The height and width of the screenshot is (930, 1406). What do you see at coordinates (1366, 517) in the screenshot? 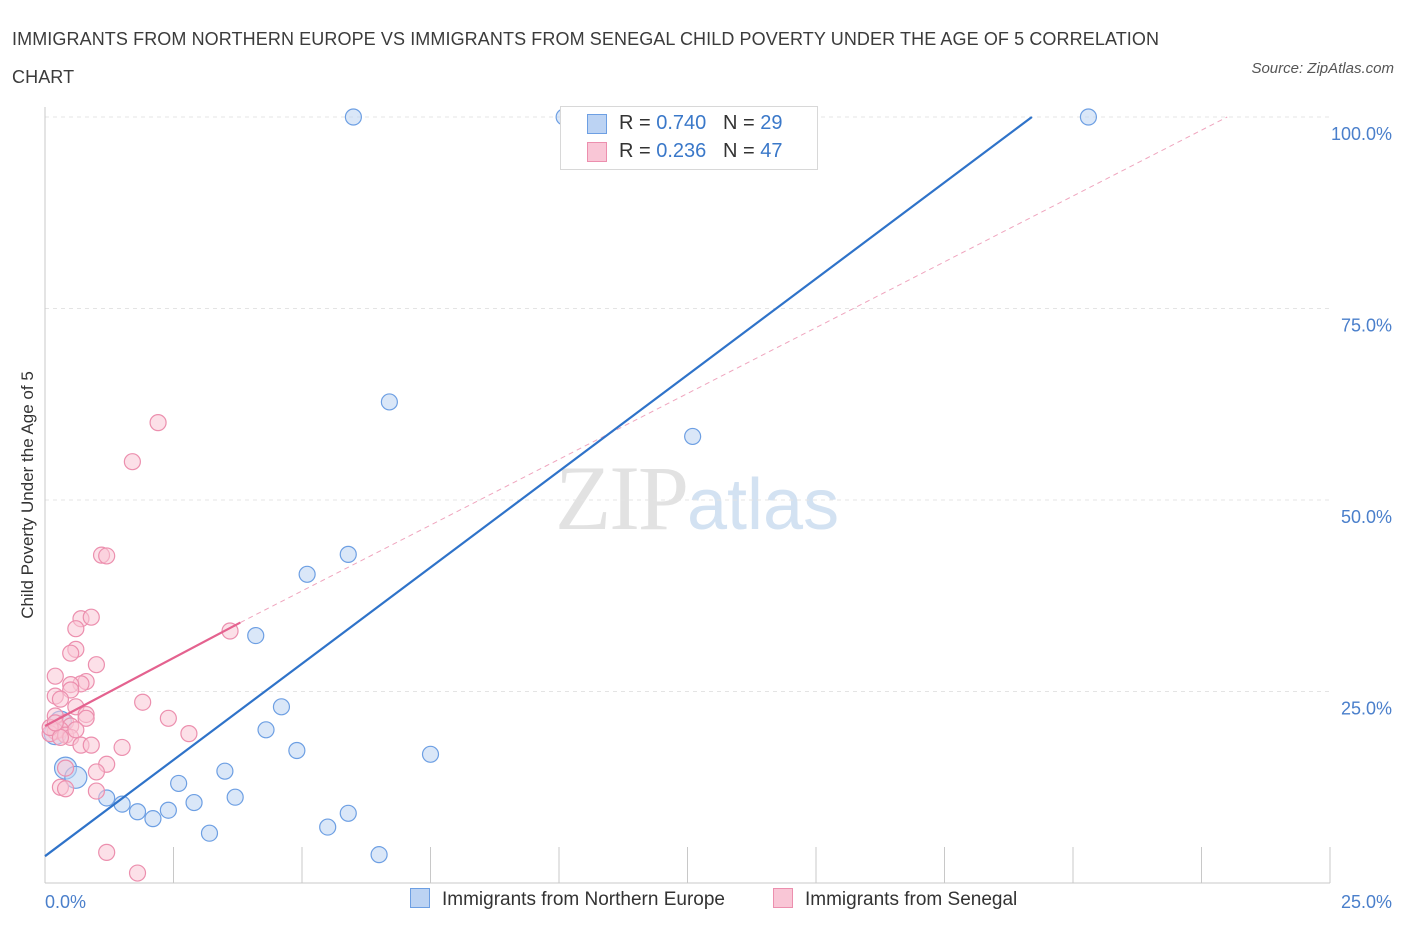
I see `y-tick-label: 50.0%` at bounding box center [1366, 517].